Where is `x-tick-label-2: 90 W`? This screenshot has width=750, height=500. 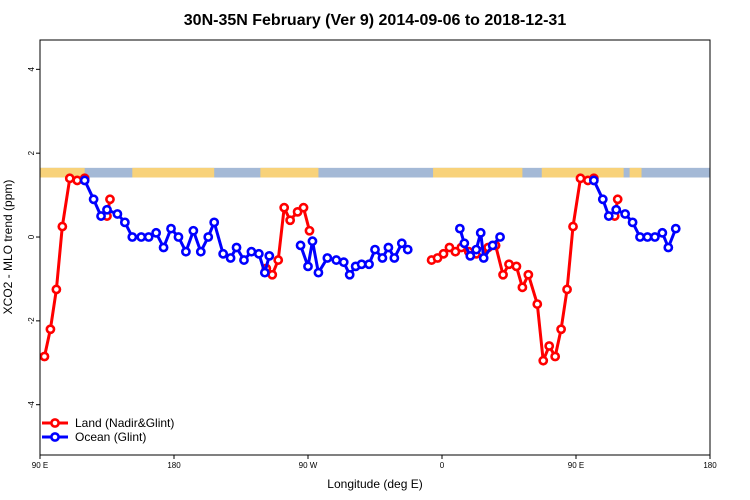
x-tick-label-2: 90 W is located at coordinates (308, 465).